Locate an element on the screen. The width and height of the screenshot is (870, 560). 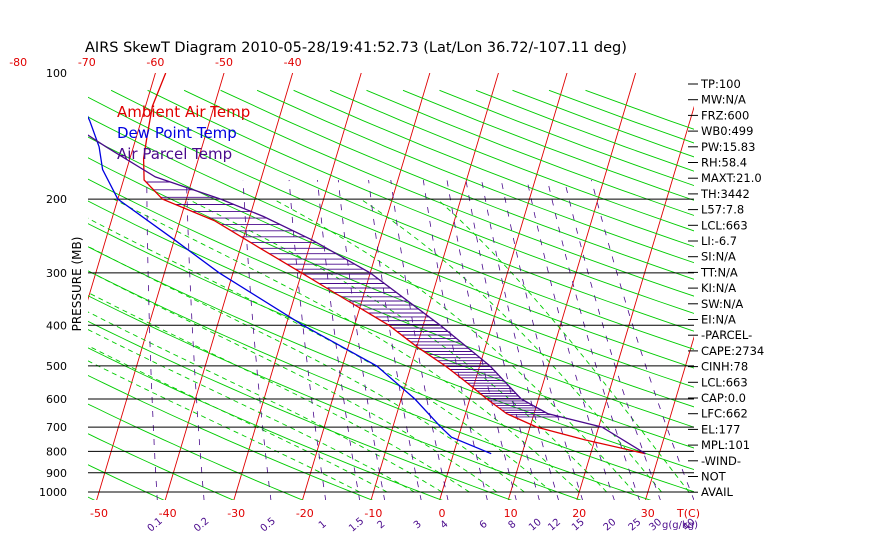
pressure-tick-label: 200 is located at coordinates (56, 199).